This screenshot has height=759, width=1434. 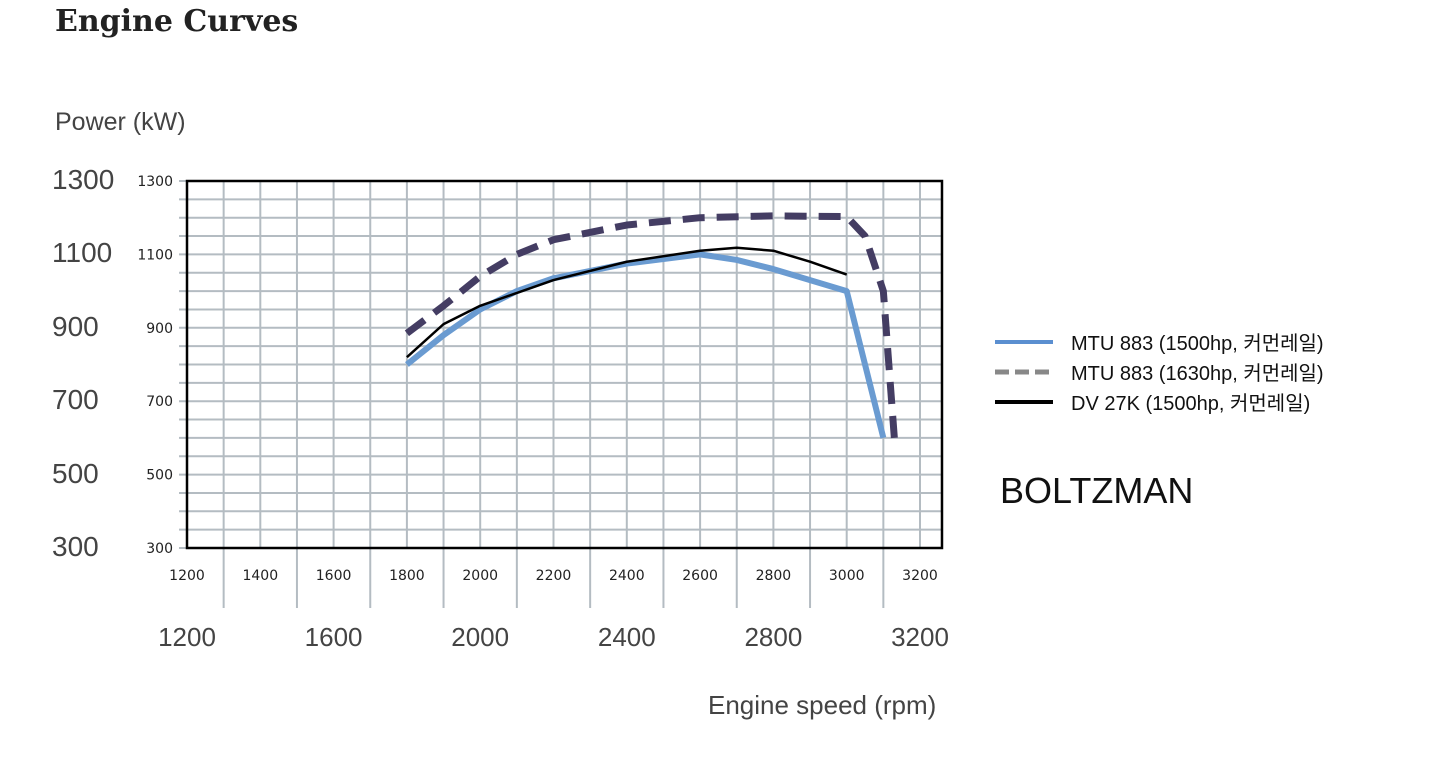 I want to click on x-tick-label: 2800, so click(x=774, y=576).